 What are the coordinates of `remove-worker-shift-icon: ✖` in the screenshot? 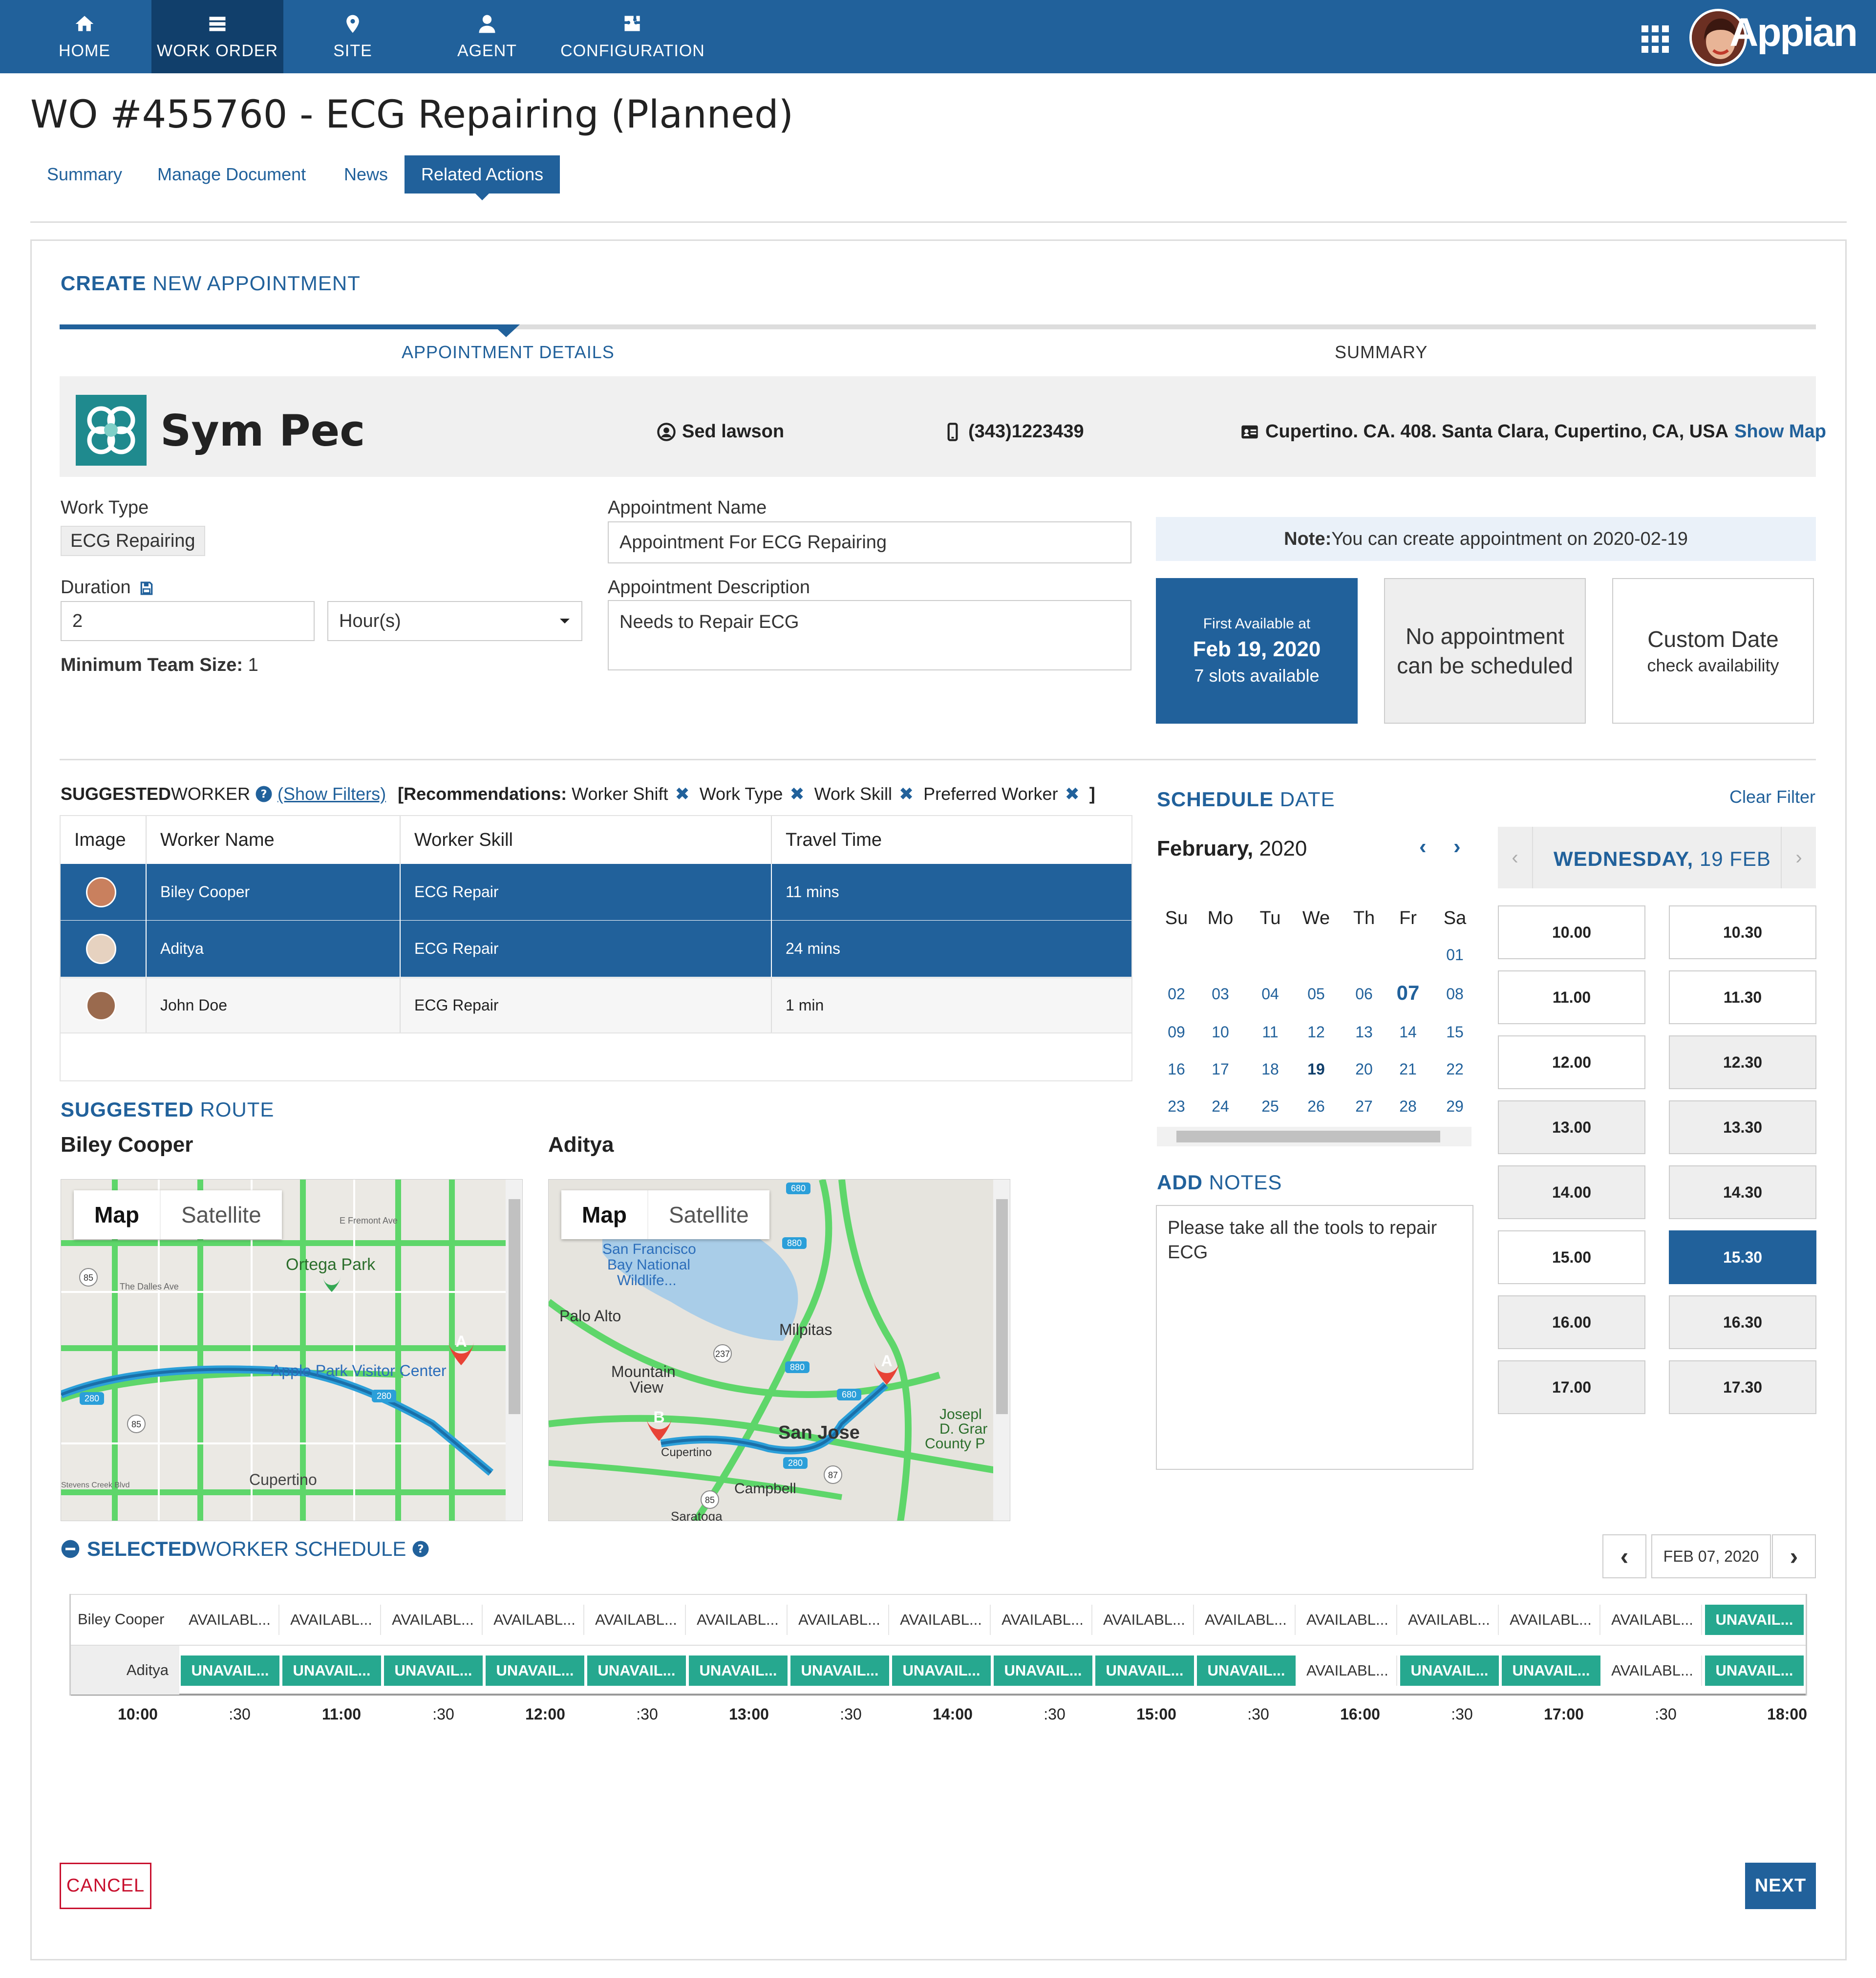 It's located at (682, 794).